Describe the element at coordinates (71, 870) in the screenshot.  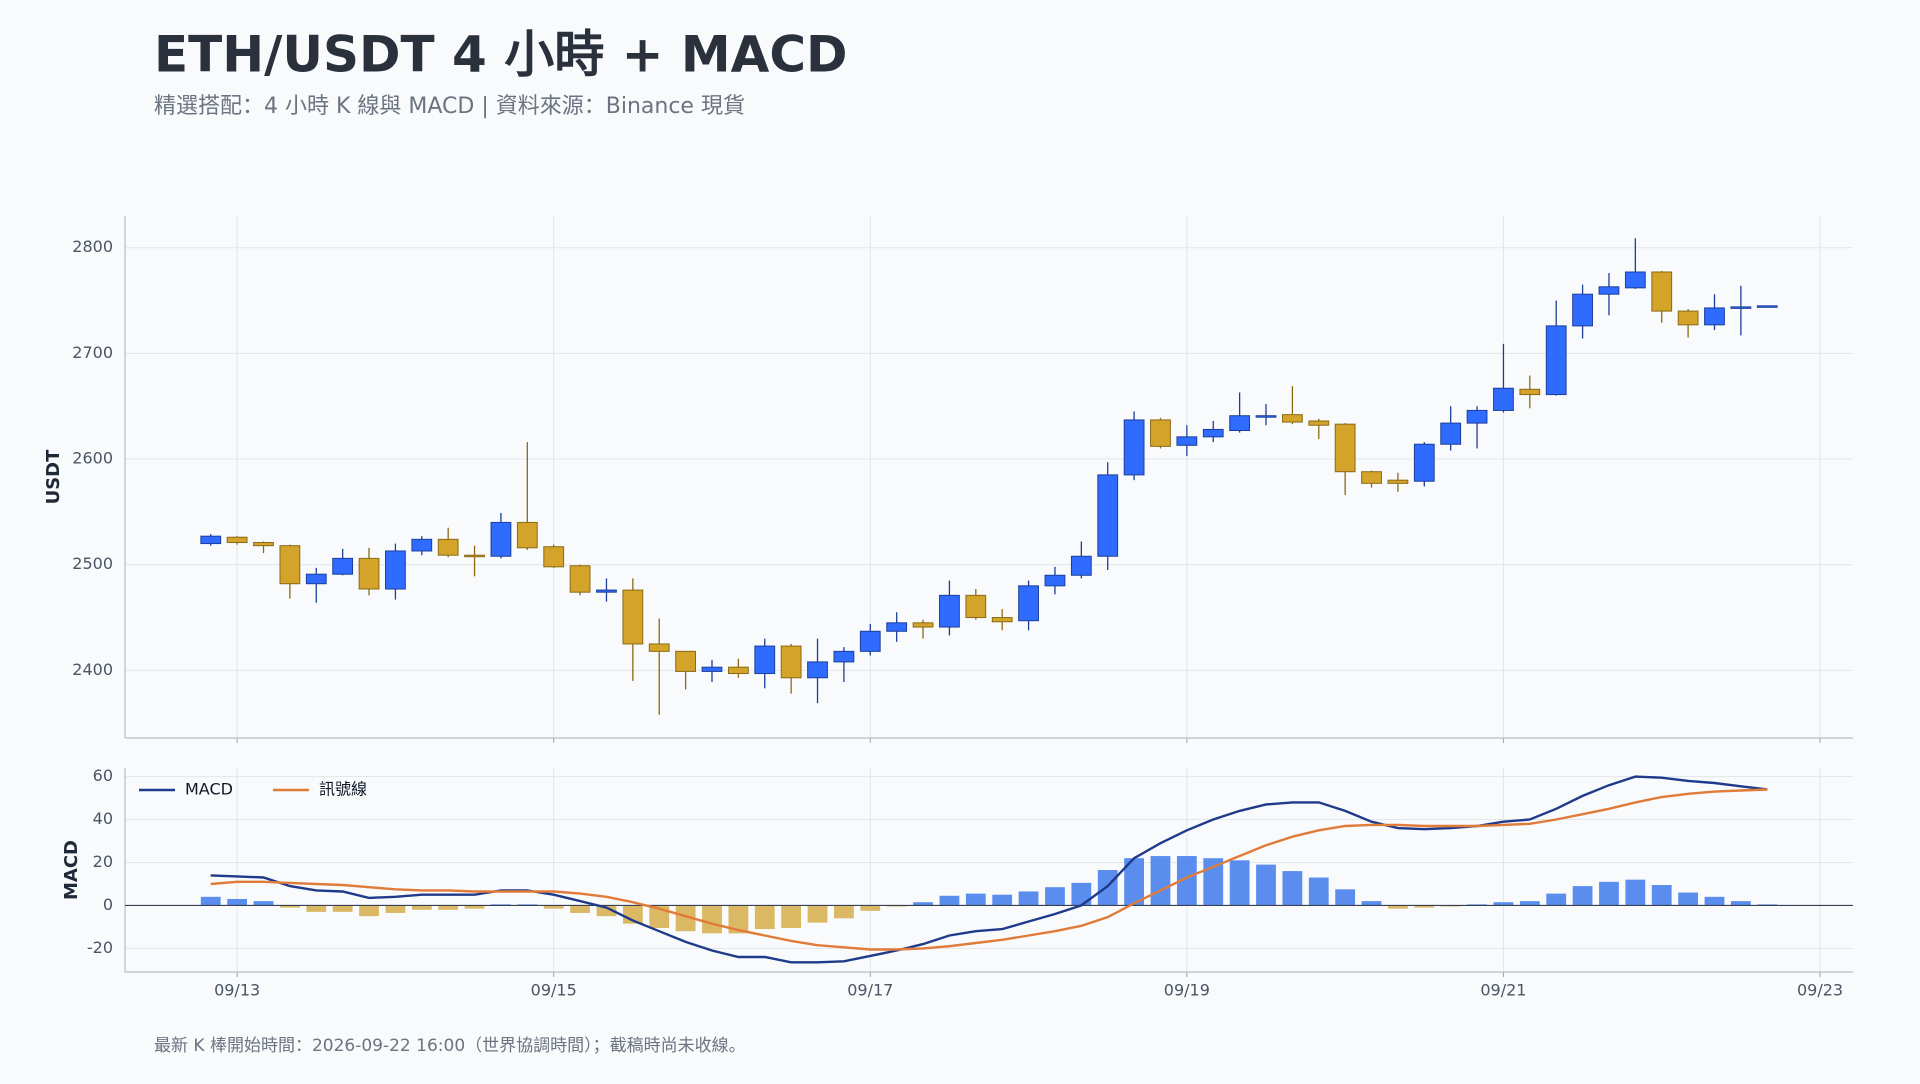
I see `y-axis-label: MACD` at that location.